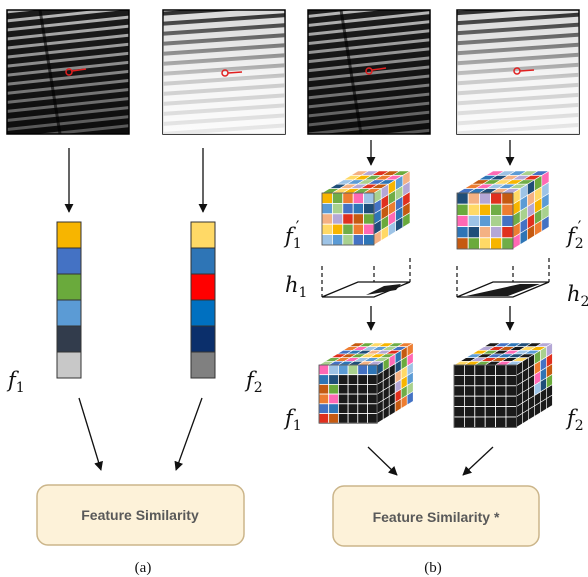 Image resolution: width=588 pixels, height=577 pixels. I want to click on feature-cube-f1-prime, so click(366, 208).